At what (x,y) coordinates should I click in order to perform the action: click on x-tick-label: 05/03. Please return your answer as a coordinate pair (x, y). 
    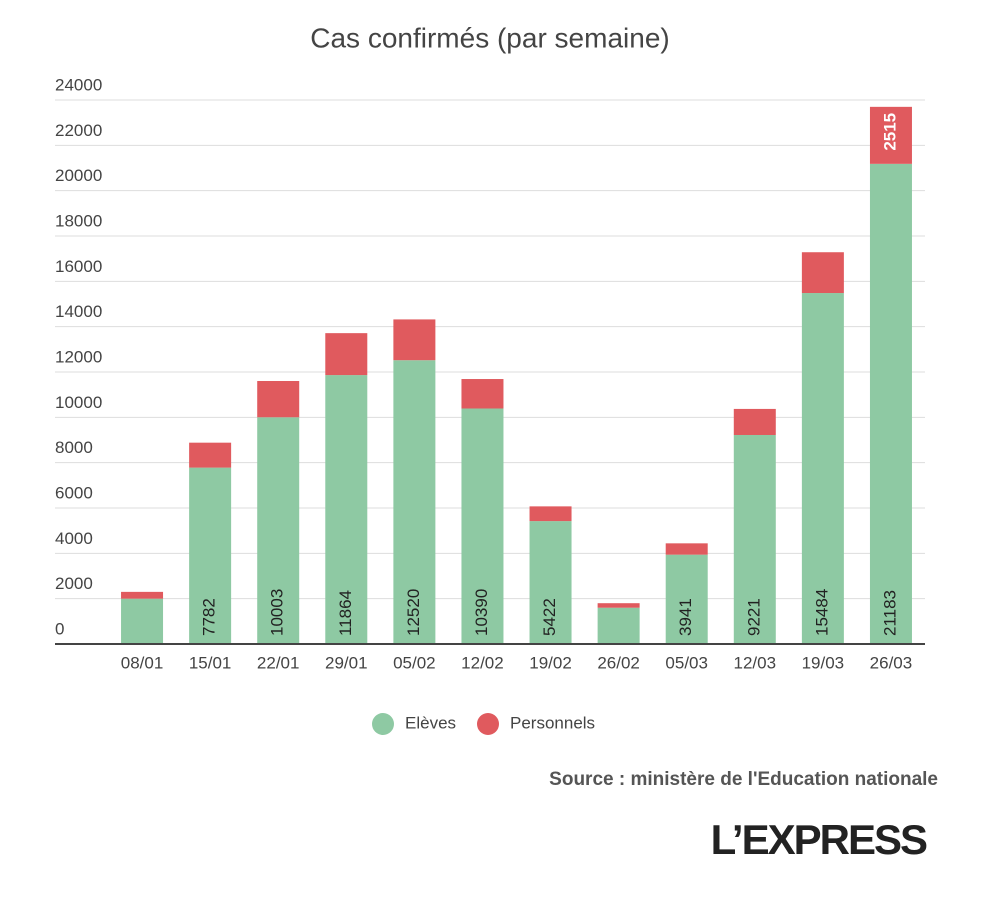
    Looking at the image, I should click on (686, 662).